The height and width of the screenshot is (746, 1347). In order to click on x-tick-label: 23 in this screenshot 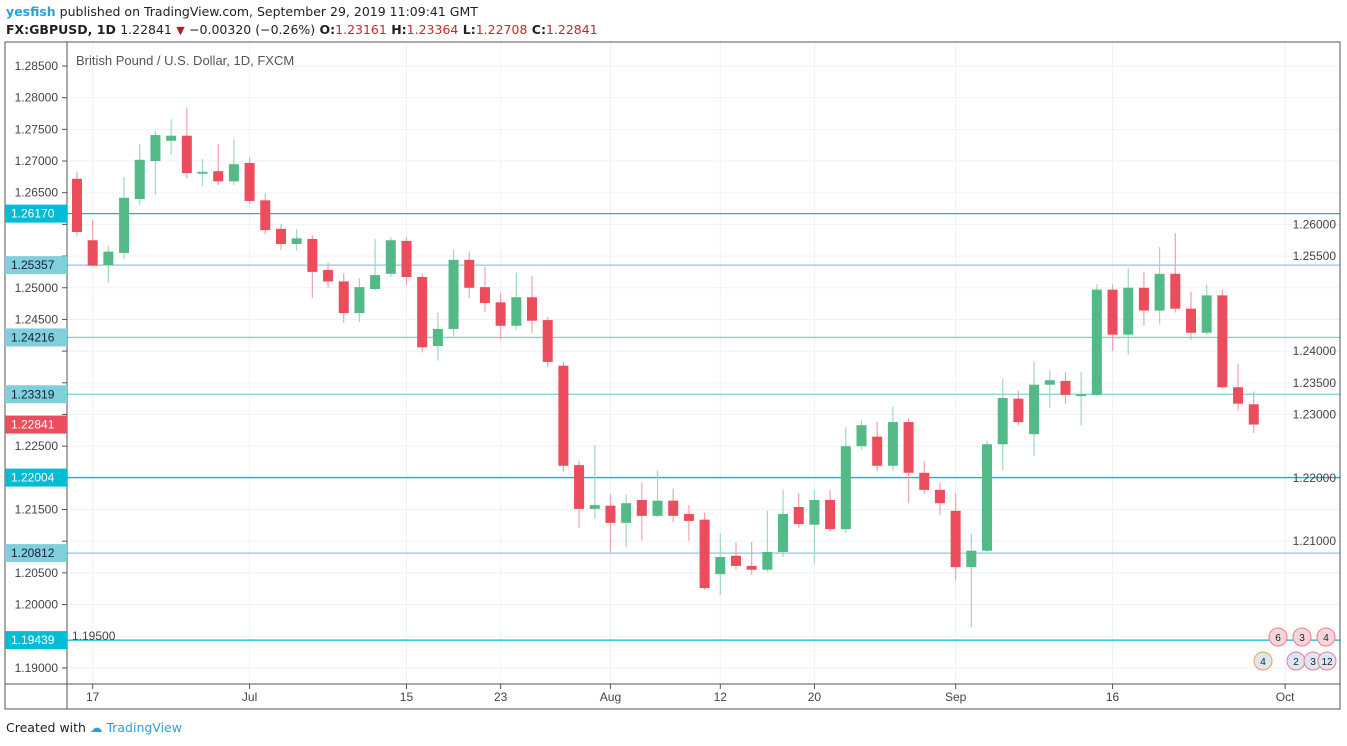, I will do `click(501, 697)`.